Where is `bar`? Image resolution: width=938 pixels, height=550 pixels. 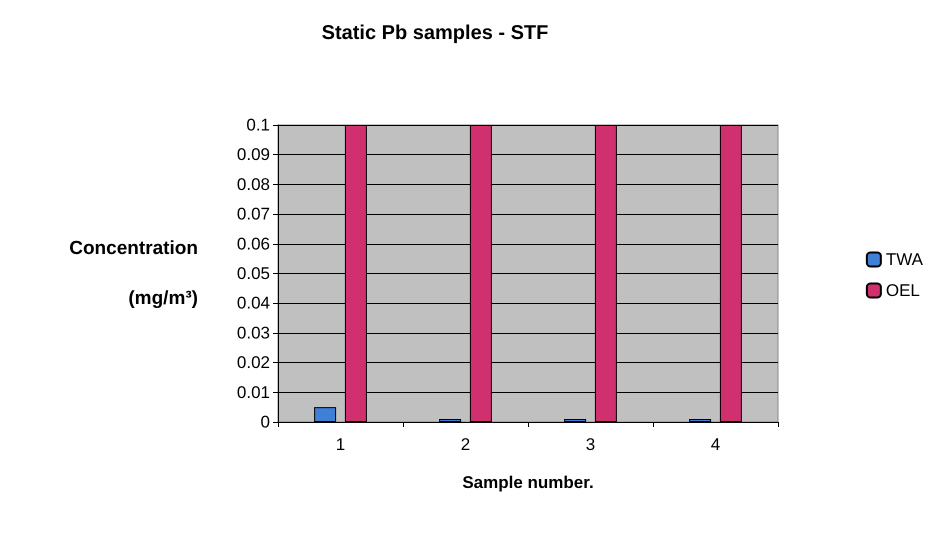
bar is located at coordinates (325, 414).